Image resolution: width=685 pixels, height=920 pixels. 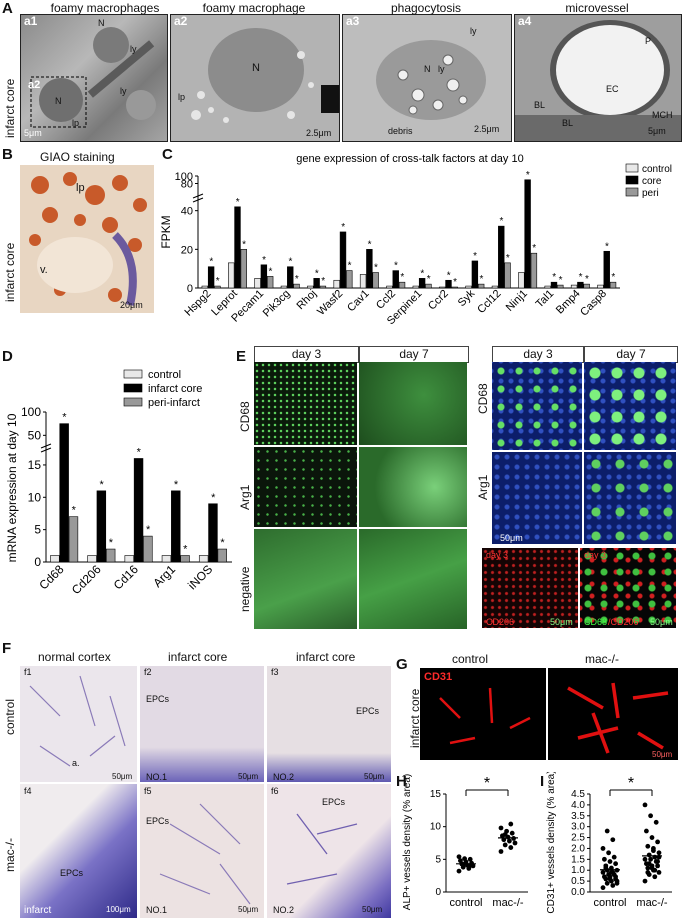 What do you see at coordinates (93, 77) in the screenshot?
I see `a1-texture` at bounding box center [93, 77].